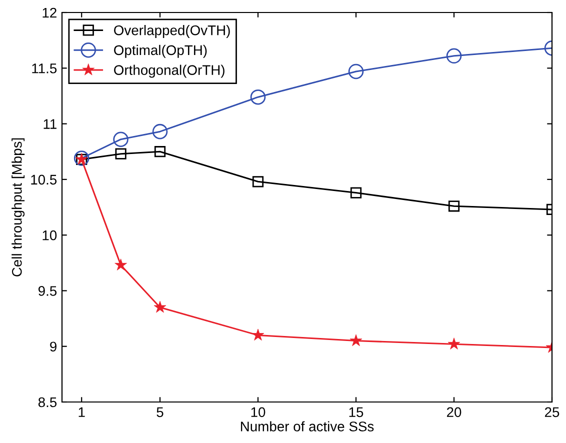 This screenshot has width=566, height=443. Describe the element at coordinates (49, 235) in the screenshot. I see `y-tick-label: 10` at that location.